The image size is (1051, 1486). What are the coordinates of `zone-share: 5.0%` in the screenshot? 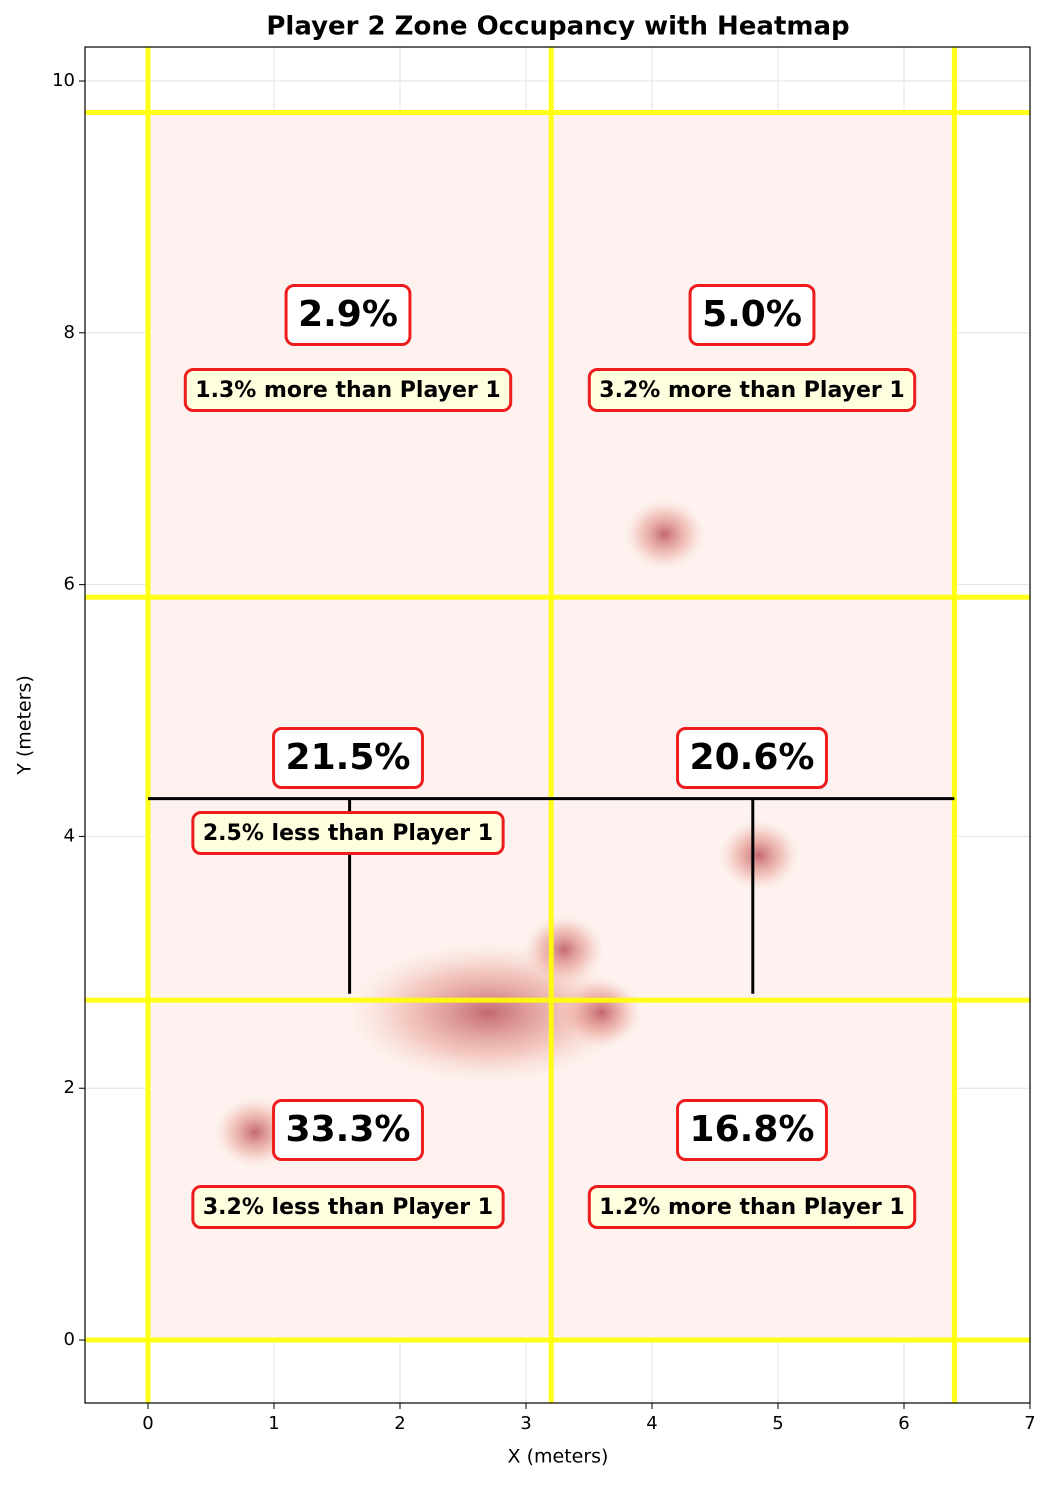 It's located at (752, 315).